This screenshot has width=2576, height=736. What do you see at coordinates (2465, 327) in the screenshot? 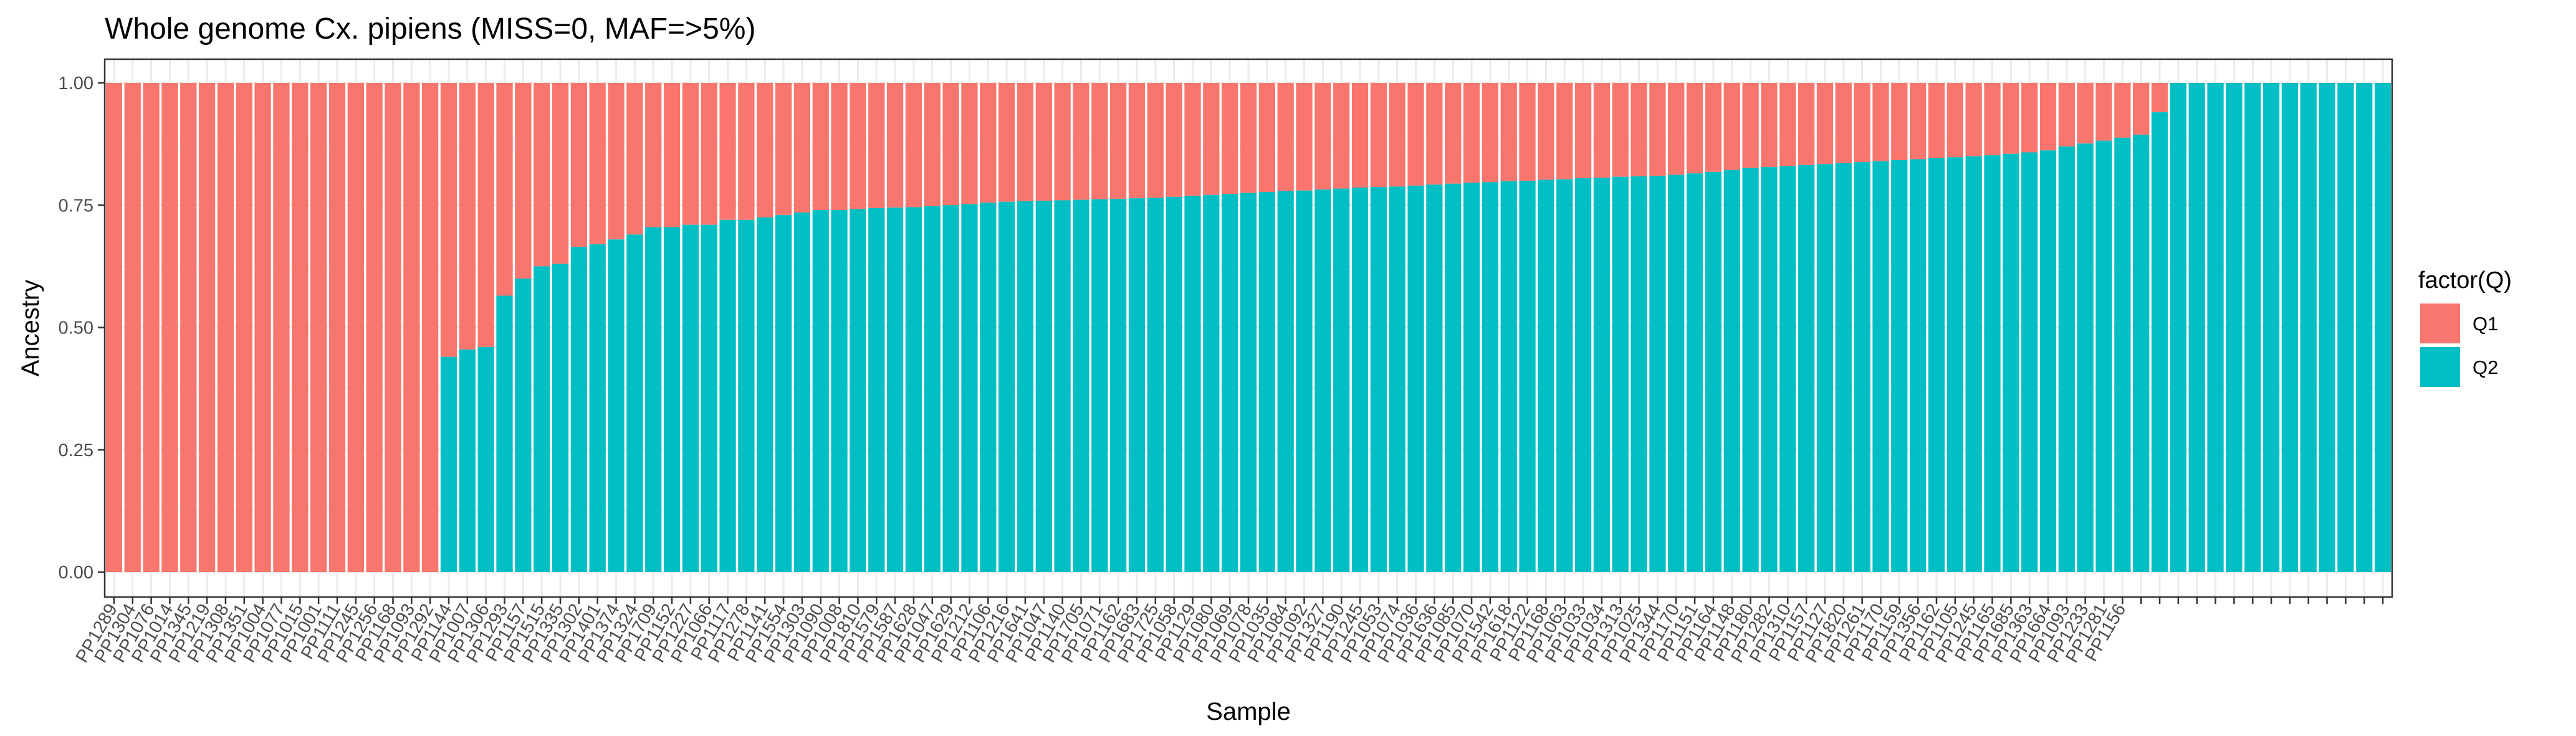
I see `legend: factor(Q) Q1 Q2` at bounding box center [2465, 327].